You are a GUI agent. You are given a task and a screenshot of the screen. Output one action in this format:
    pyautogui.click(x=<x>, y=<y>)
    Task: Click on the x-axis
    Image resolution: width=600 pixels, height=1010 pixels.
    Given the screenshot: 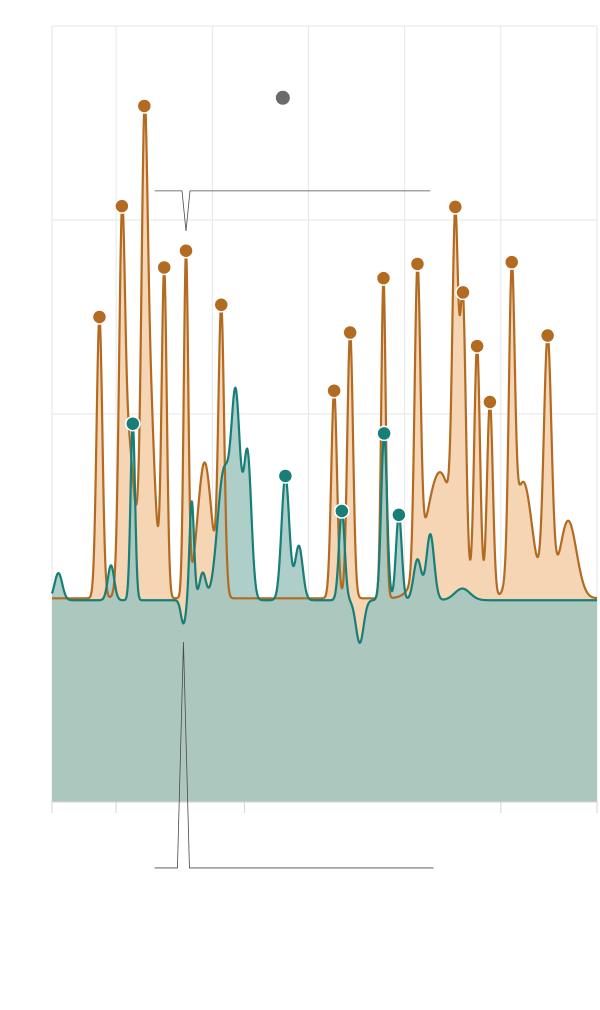 What is the action you would take?
    pyautogui.click(x=324, y=807)
    